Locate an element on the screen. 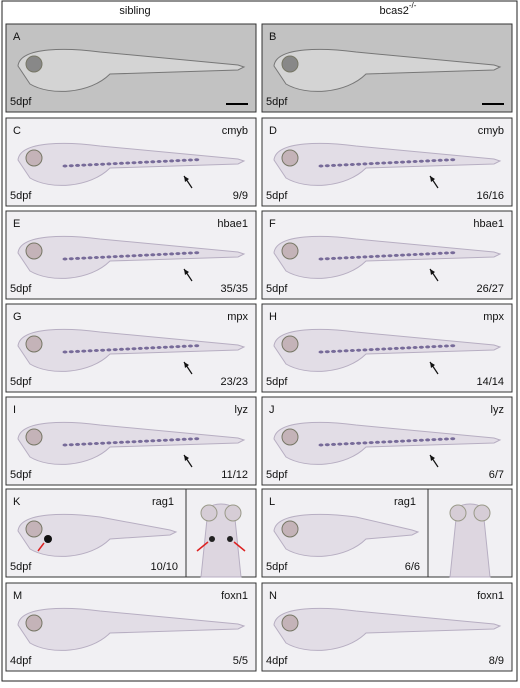  gene-label: cmyb is located at coordinates (235, 131).